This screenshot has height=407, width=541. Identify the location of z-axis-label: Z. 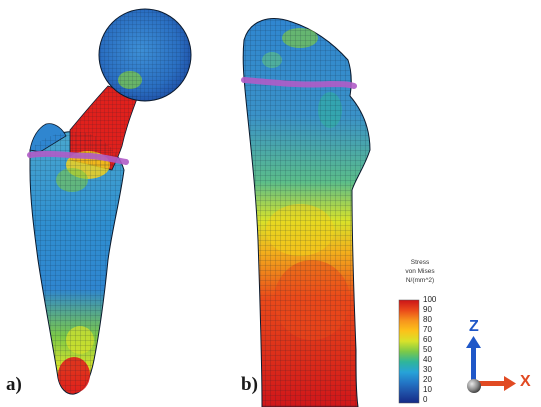
(474, 326).